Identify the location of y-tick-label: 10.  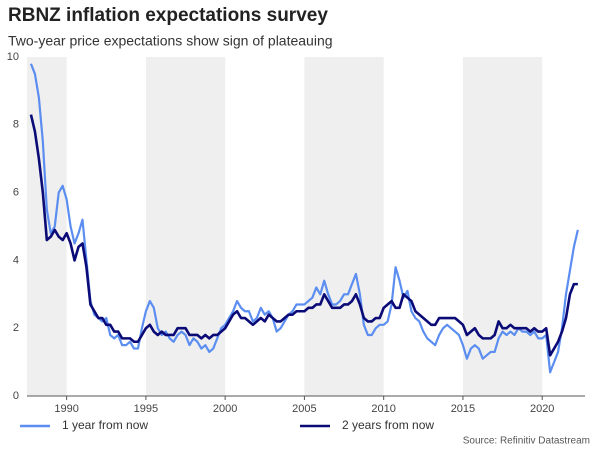
(13, 57).